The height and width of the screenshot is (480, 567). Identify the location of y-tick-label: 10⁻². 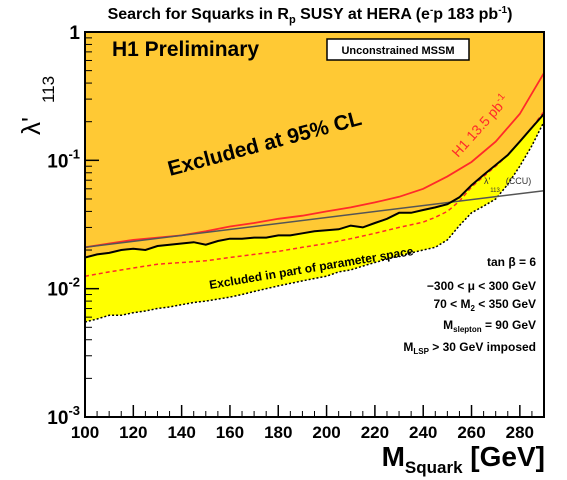
(63, 288).